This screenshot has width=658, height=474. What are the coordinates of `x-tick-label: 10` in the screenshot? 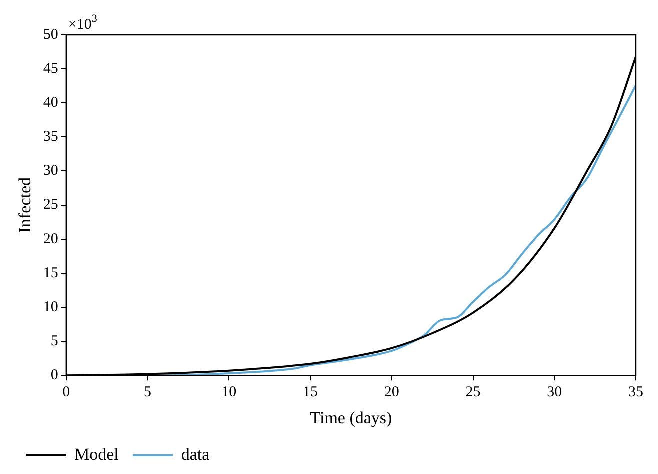 It's located at (229, 392).